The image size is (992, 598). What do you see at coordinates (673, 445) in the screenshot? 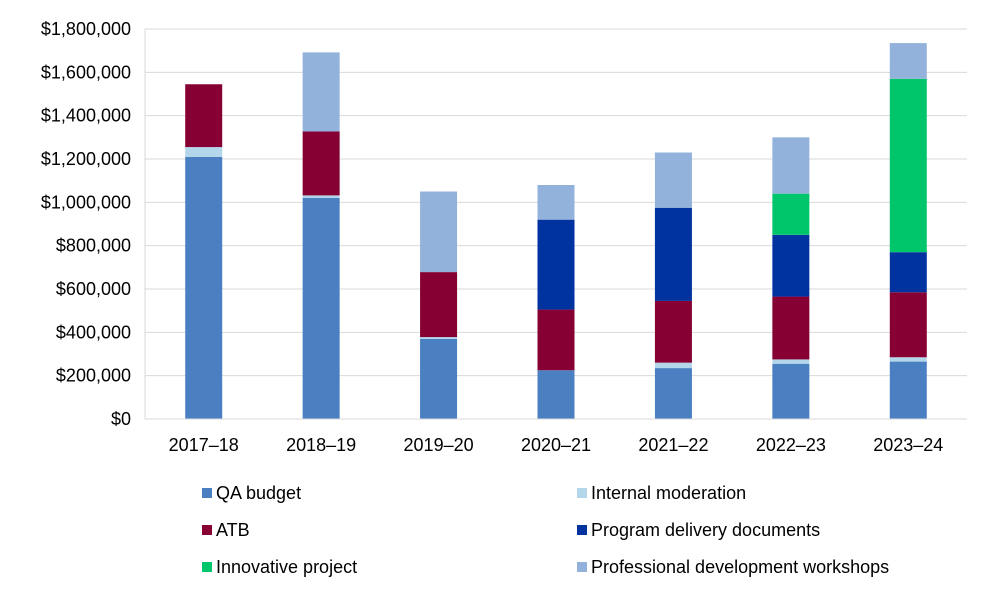
I see `x-tick-label: 2021–22` at bounding box center [673, 445].